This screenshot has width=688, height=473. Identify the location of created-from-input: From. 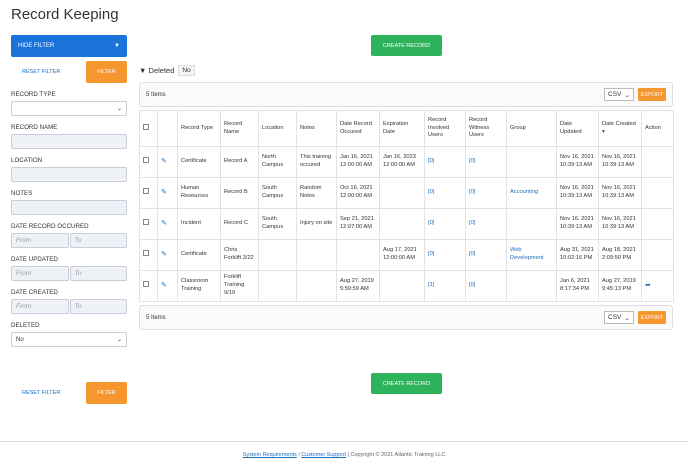
(40, 306).